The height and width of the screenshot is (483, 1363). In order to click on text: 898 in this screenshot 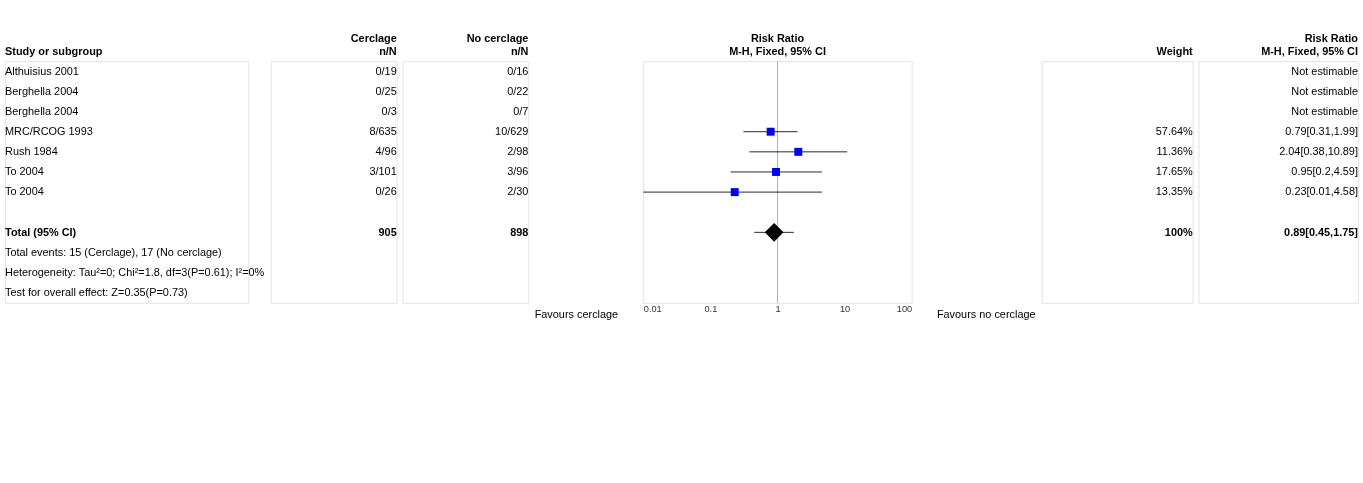, I will do `click(519, 231)`.